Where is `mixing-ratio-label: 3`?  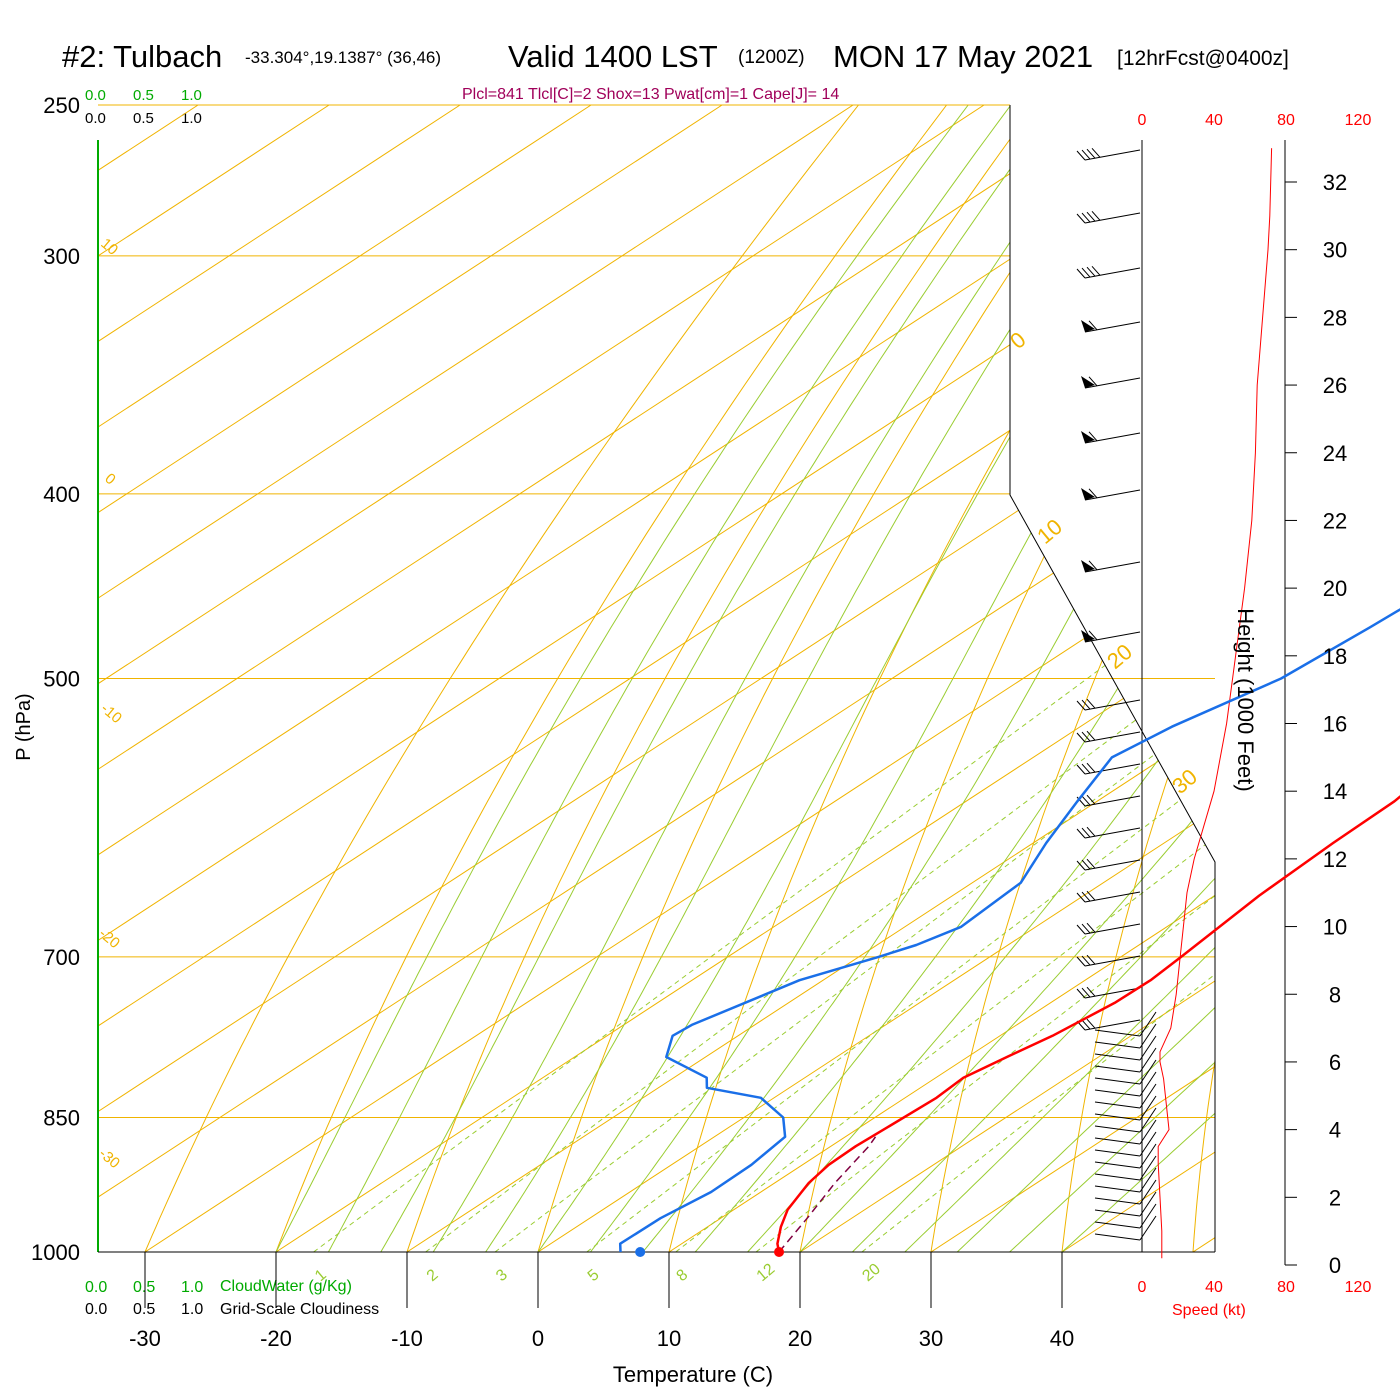 mixing-ratio-label: 3 is located at coordinates (502, 1275).